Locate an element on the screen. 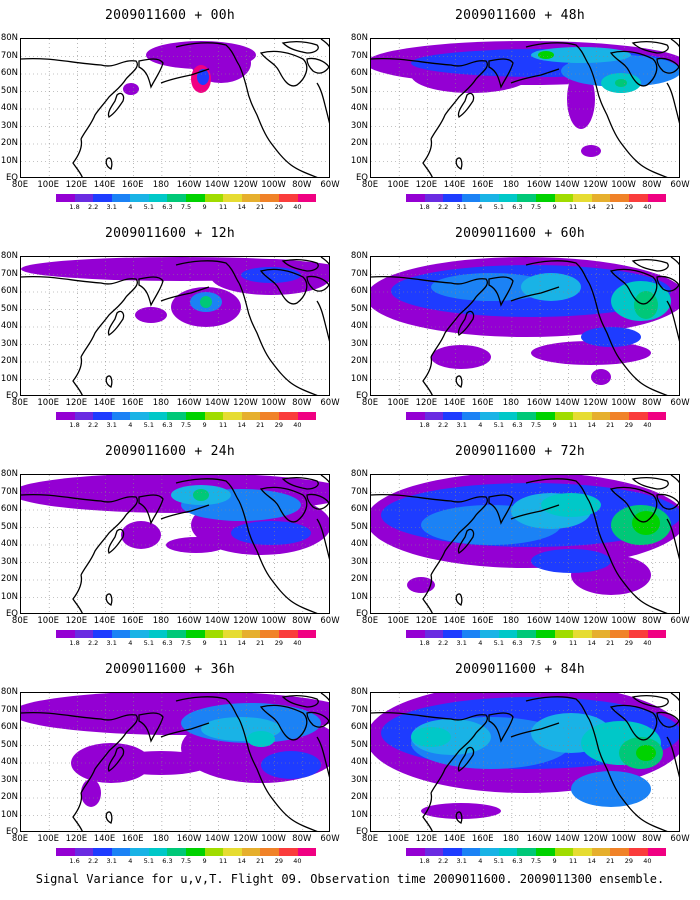  colorbar-labels: 1.8 2.2 3.1 4 5.1 6.3 7.5 9 11 14 21 29 40 is located at coordinates (536, 643).